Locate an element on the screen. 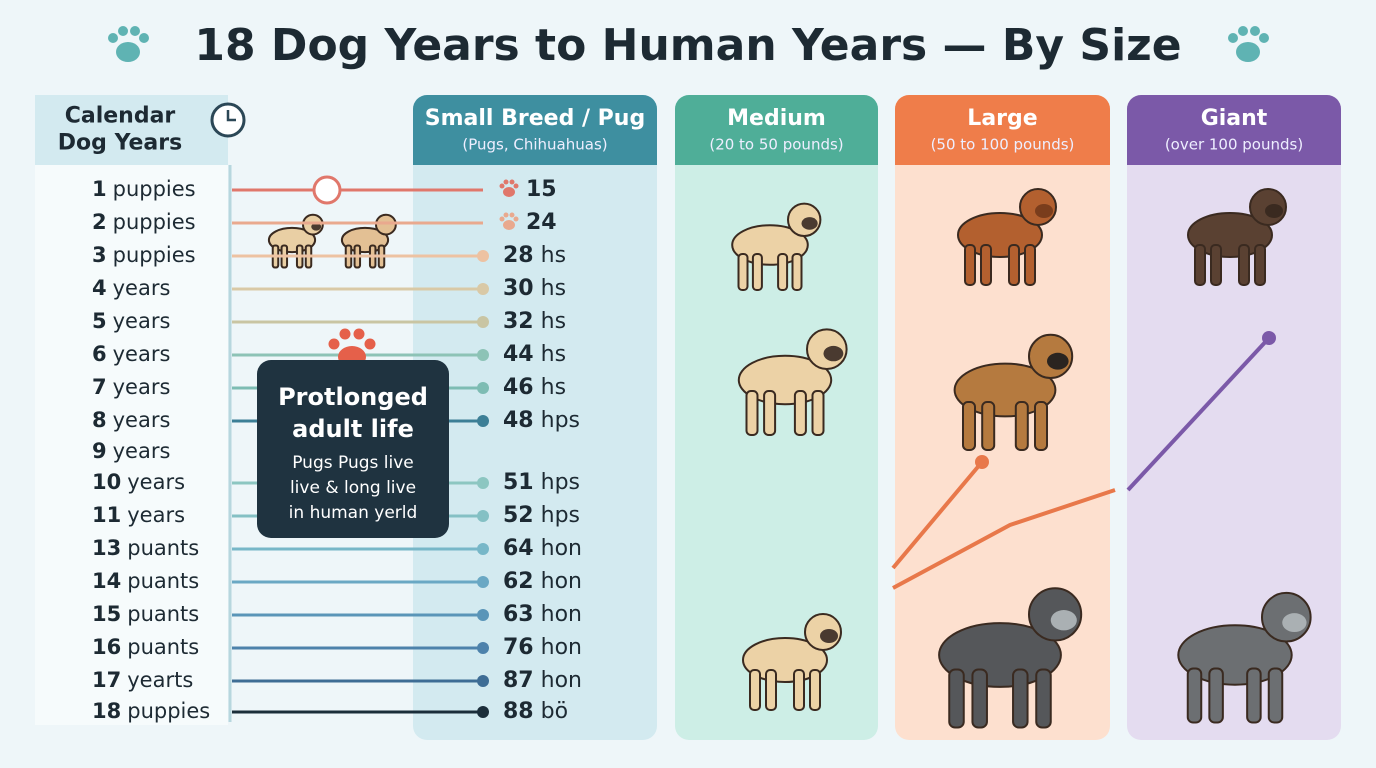 The width and height of the screenshot is (1376, 768). row-year: 6 is located at coordinates (99, 354).